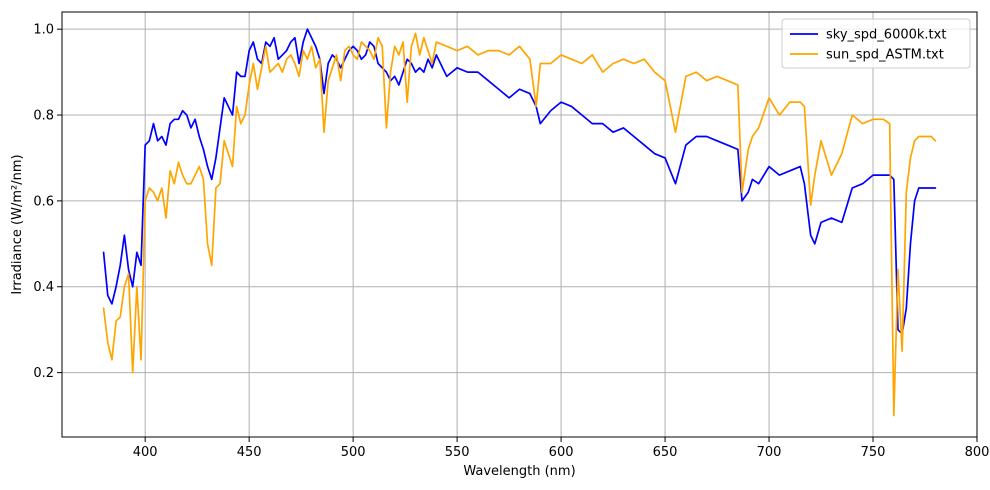 This screenshot has width=990, height=490. Describe the element at coordinates (665, 452) in the screenshot. I see `x-tick-label: 650` at that location.